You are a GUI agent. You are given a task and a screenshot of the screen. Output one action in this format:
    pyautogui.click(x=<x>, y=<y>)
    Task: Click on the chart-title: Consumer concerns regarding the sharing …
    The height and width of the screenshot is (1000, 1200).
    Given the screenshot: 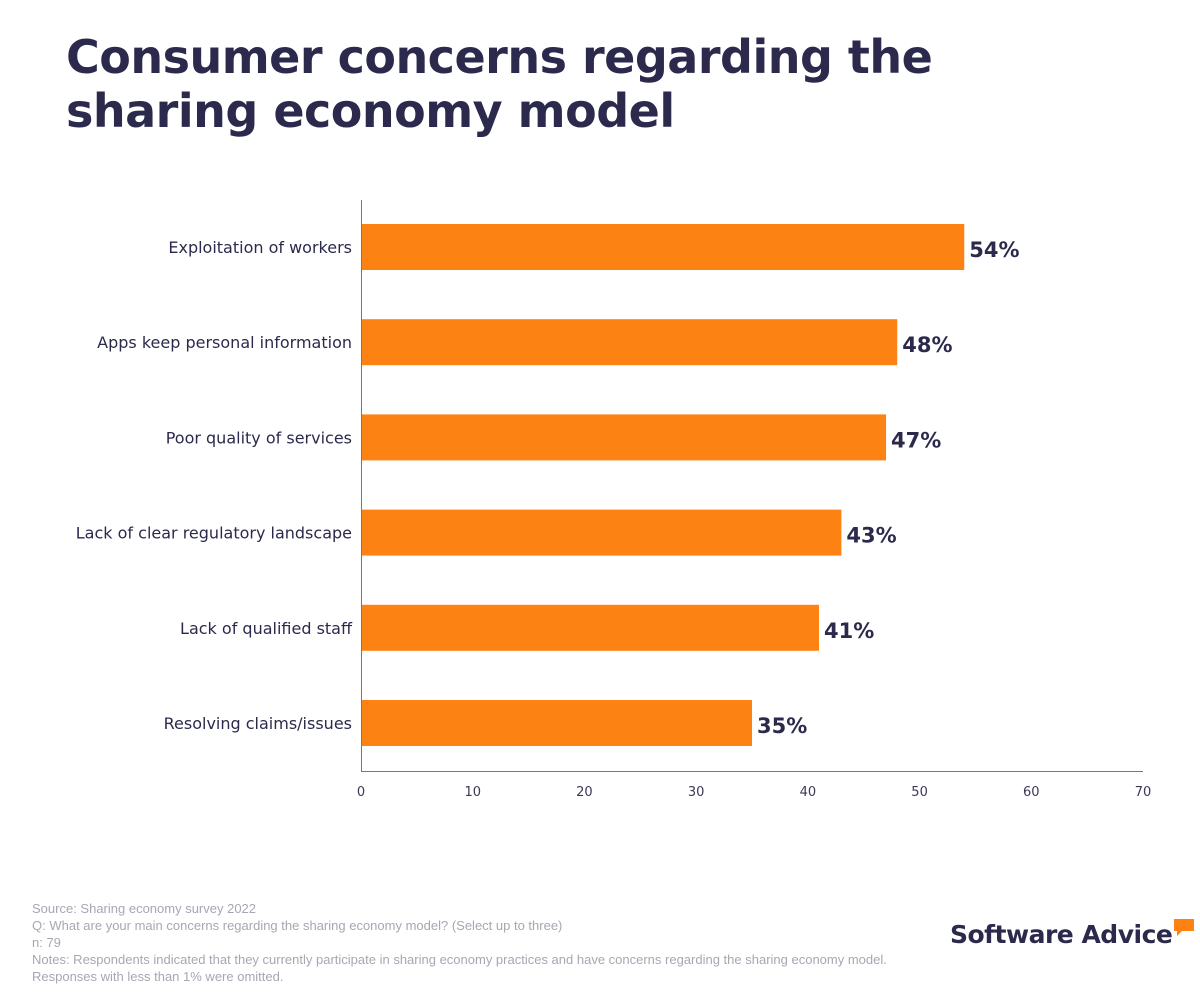 What is the action you would take?
    pyautogui.click(x=499, y=84)
    